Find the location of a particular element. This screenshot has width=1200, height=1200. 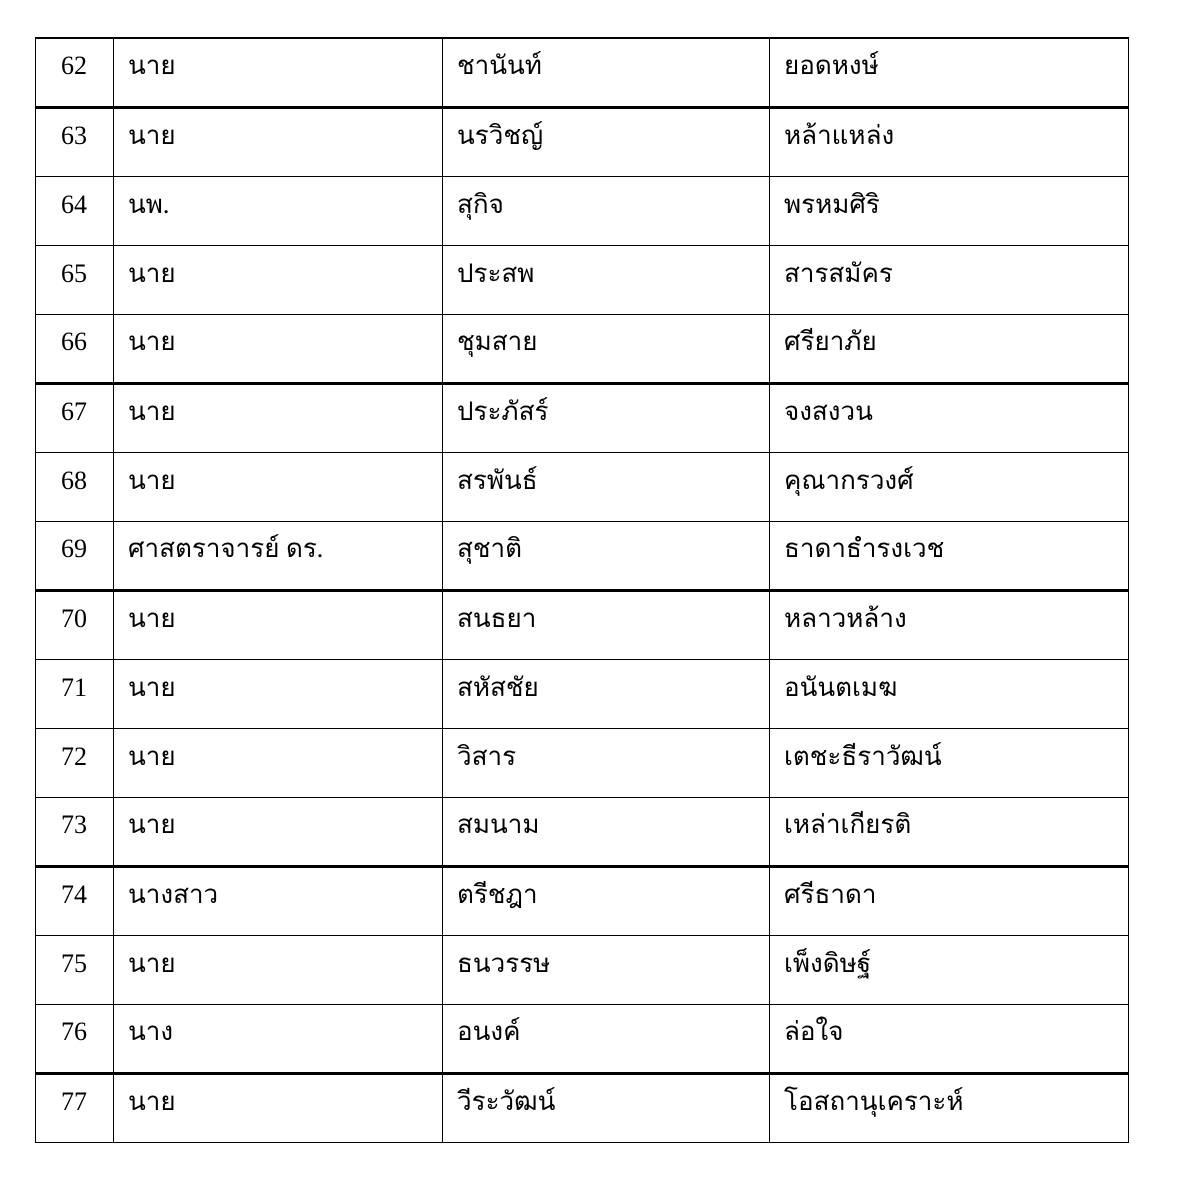

row-number-cell: 66 is located at coordinates (74, 349).